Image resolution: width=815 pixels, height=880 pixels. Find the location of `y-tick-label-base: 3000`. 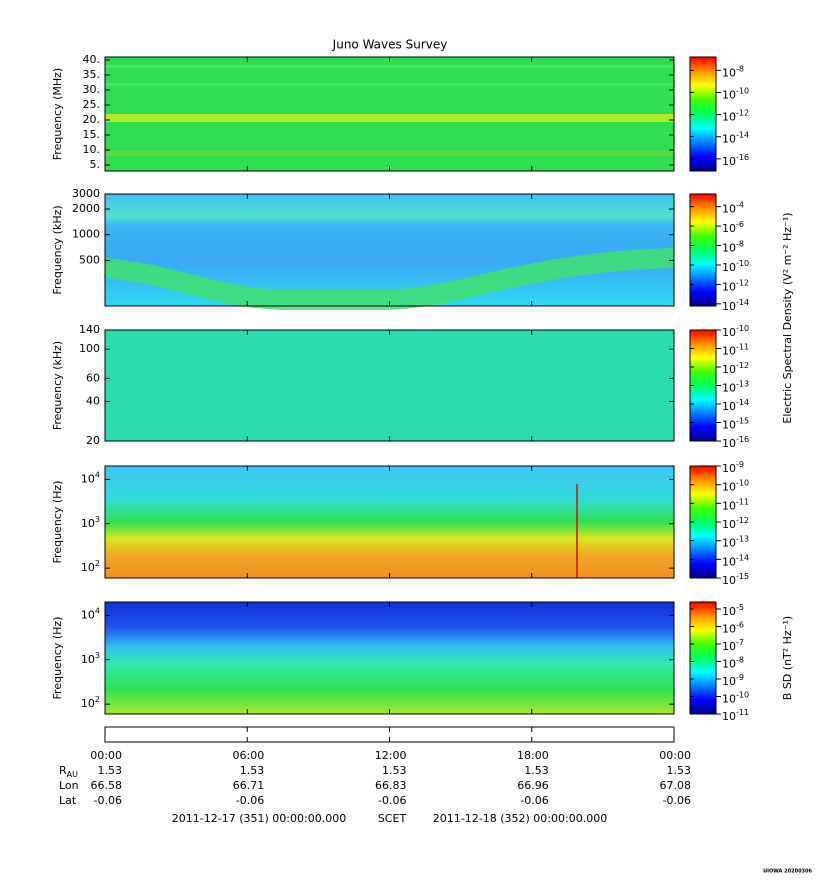

y-tick-label-base: 3000 is located at coordinates (86, 193).